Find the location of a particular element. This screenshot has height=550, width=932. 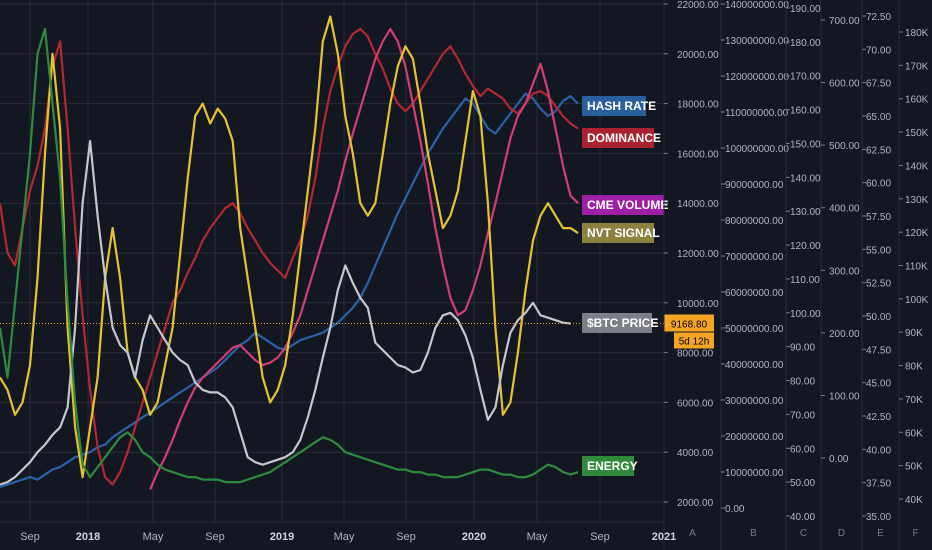

scale-c-label: 50.00 is located at coordinates (802, 483).